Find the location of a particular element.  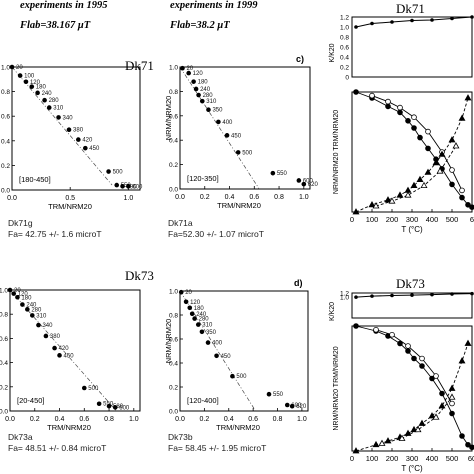

series-line-trm is located at coordinates (412, 155).